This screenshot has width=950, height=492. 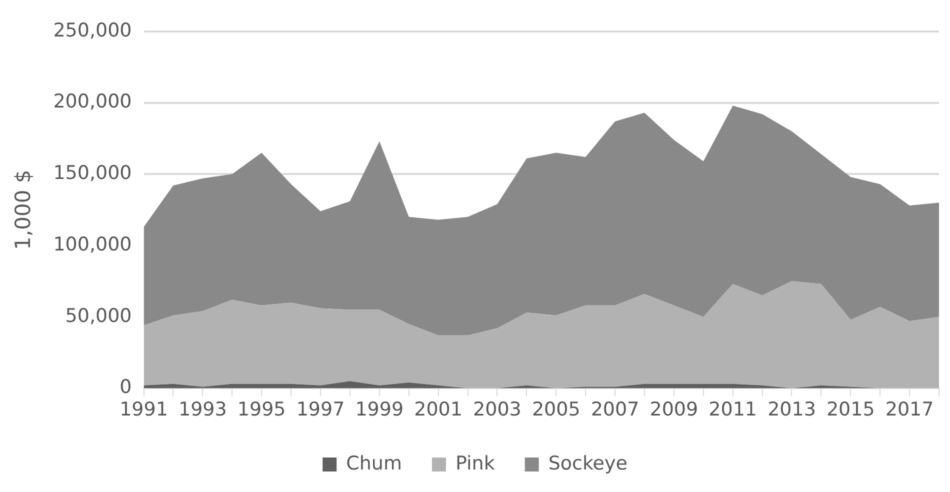 I want to click on x-tick-label: 2011, so click(x=733, y=409).